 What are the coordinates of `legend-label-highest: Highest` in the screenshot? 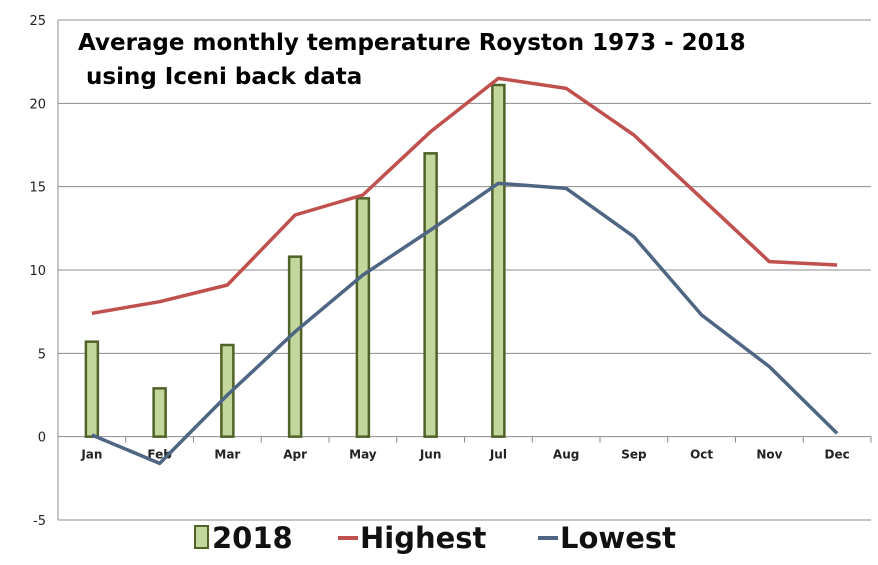 It's located at (423, 538).